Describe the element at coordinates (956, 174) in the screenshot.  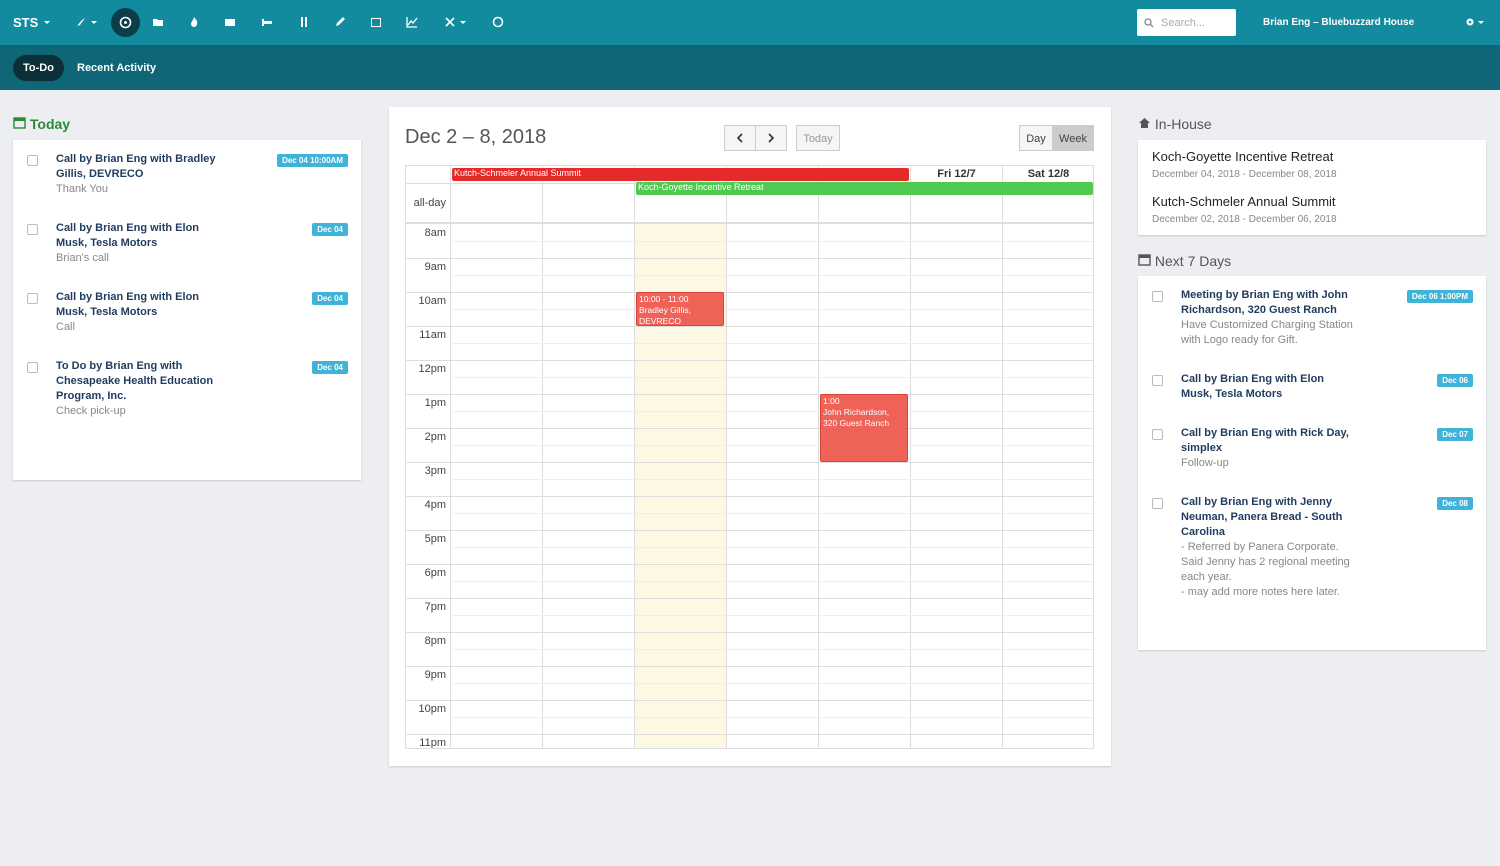
I see `day-header: Fri 12/7` at that location.